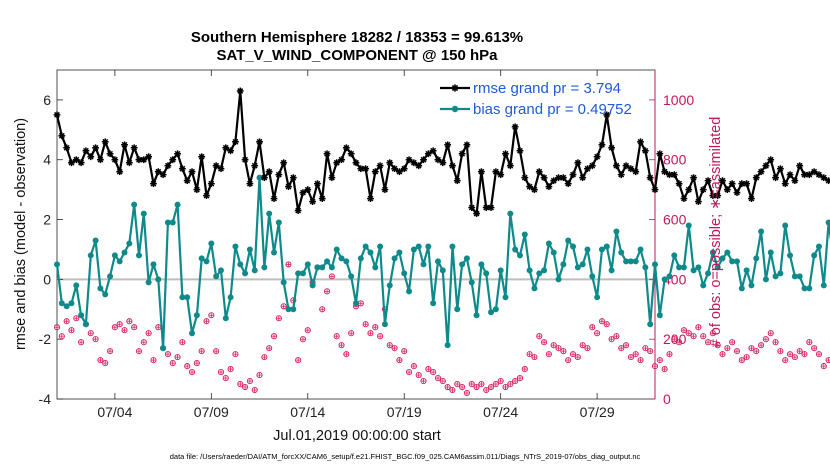 This screenshot has height=470, width=830. Describe the element at coordinates (51, 249) in the screenshot. I see `y-axis-left: -4 -2 0 2 4 6` at that location.